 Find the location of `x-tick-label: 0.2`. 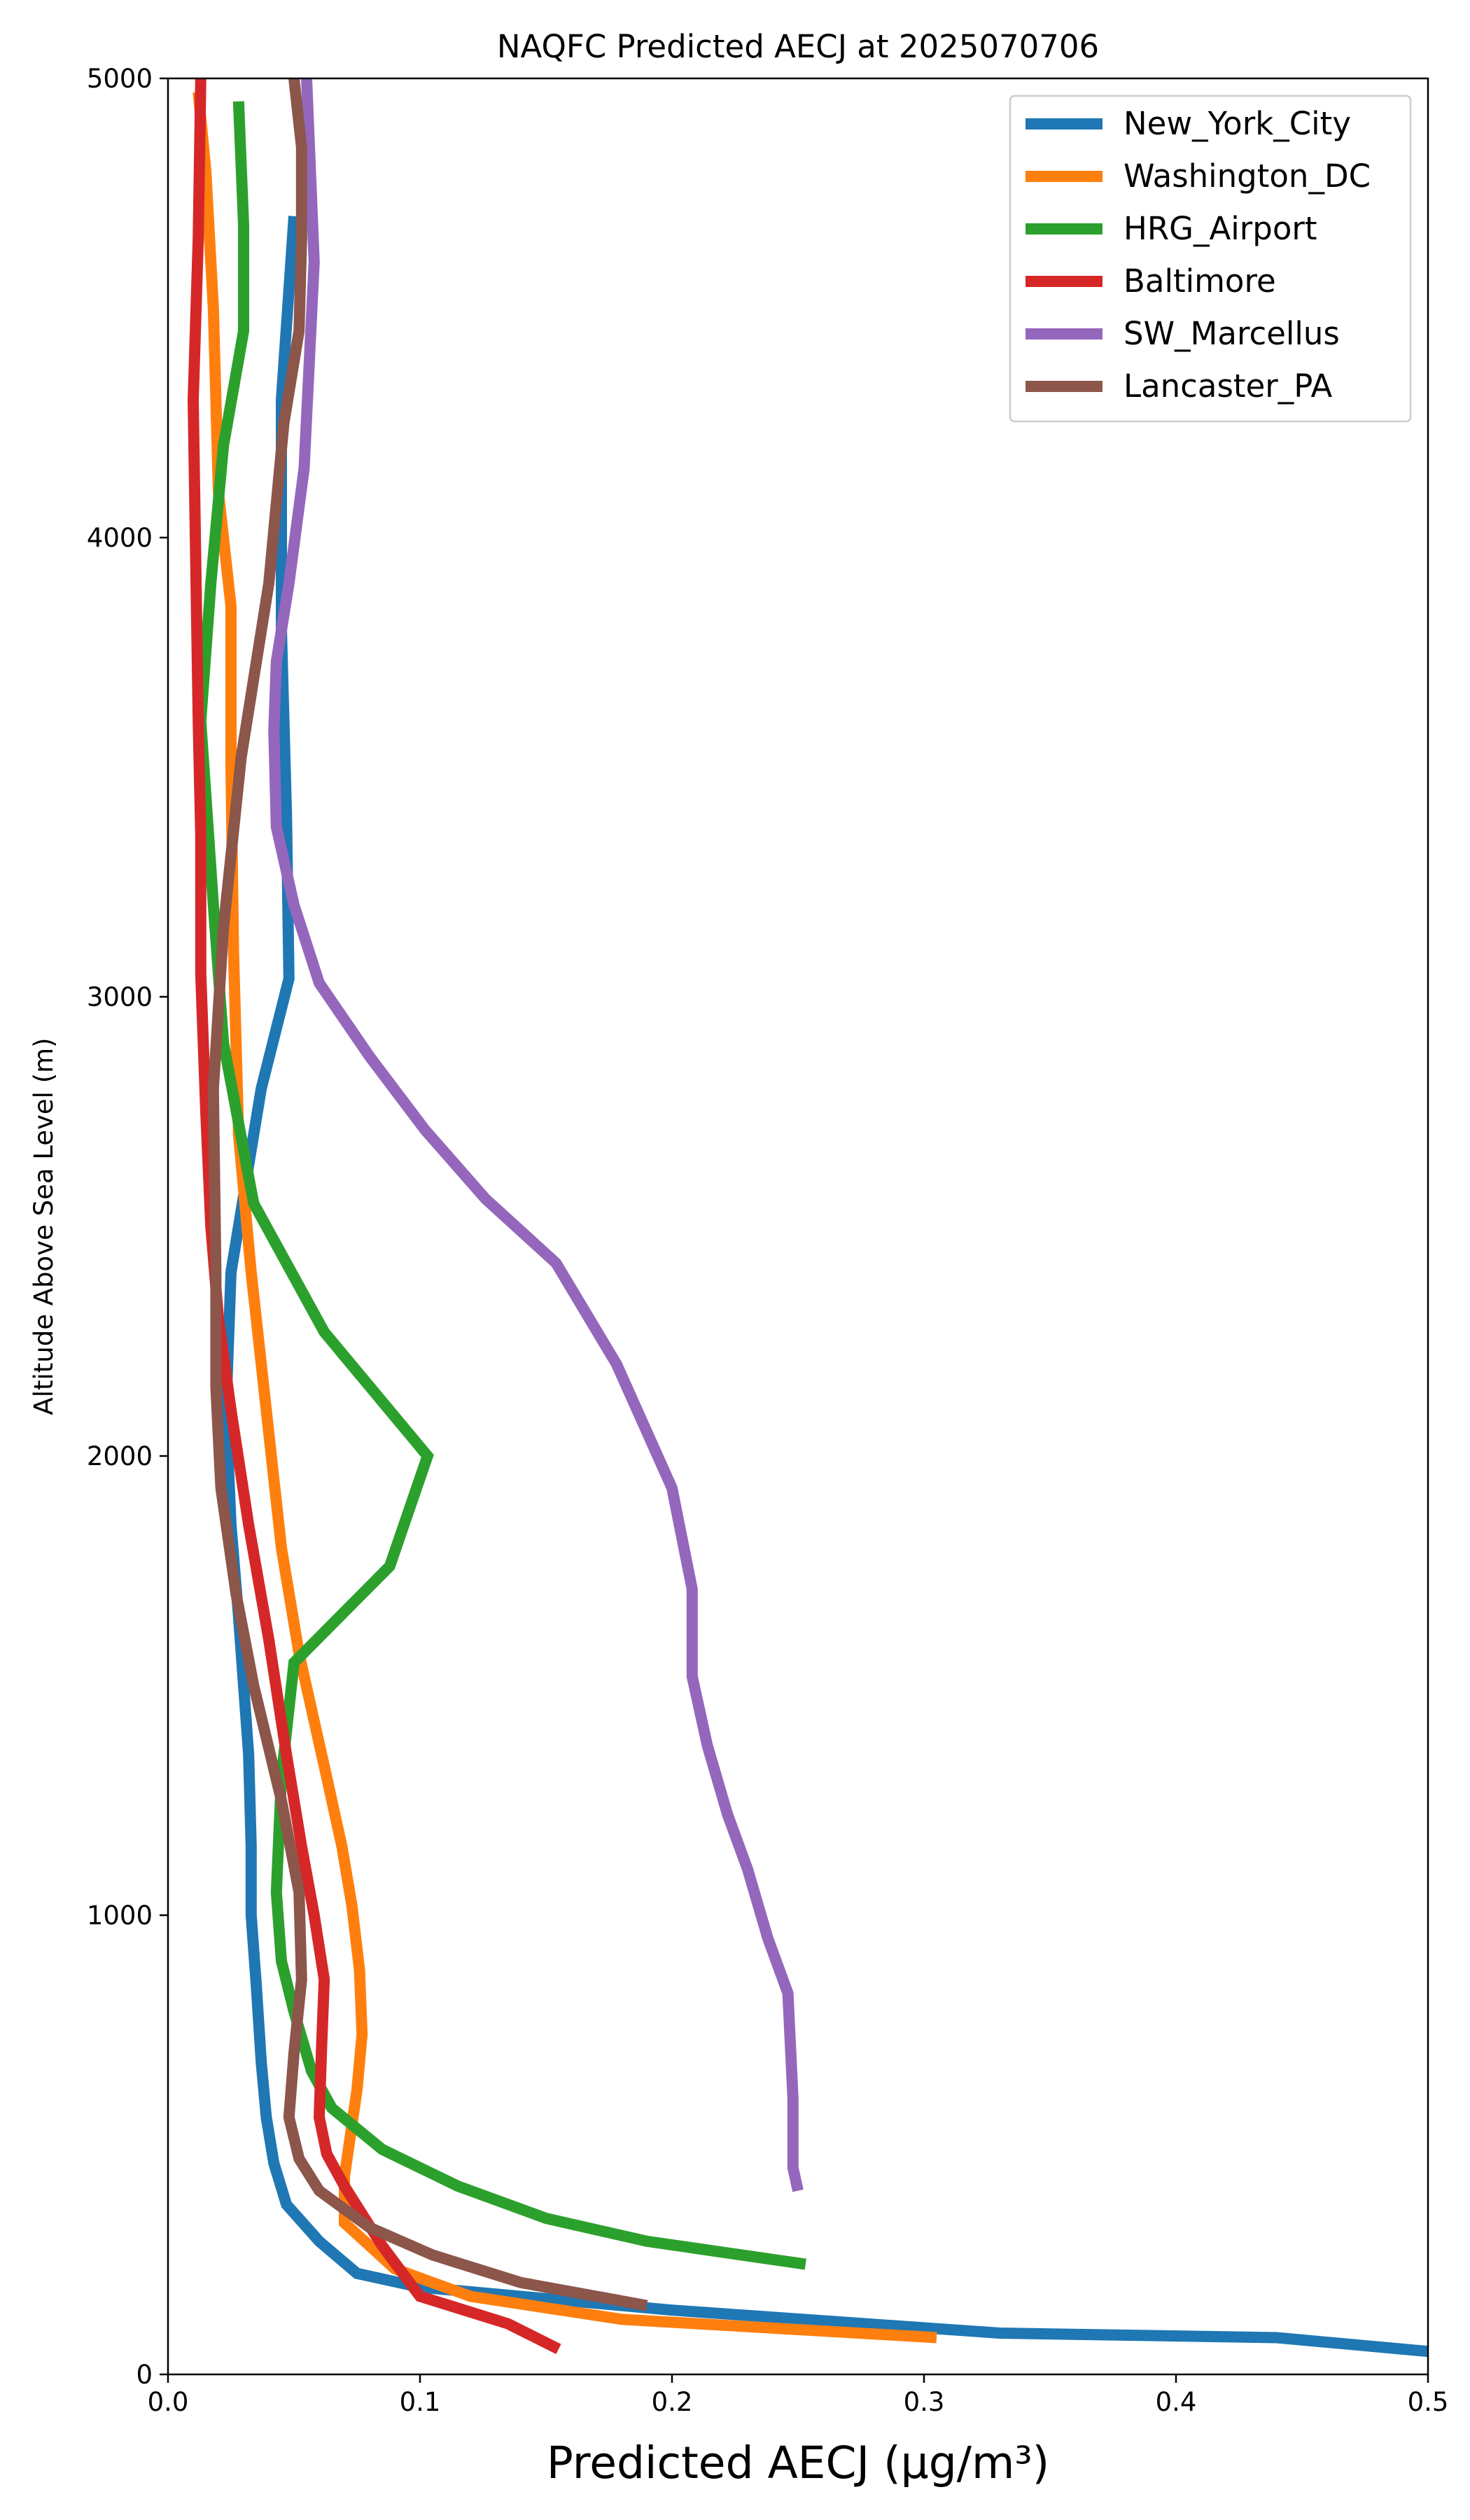

x-tick-label: 0.2 is located at coordinates (672, 2402).